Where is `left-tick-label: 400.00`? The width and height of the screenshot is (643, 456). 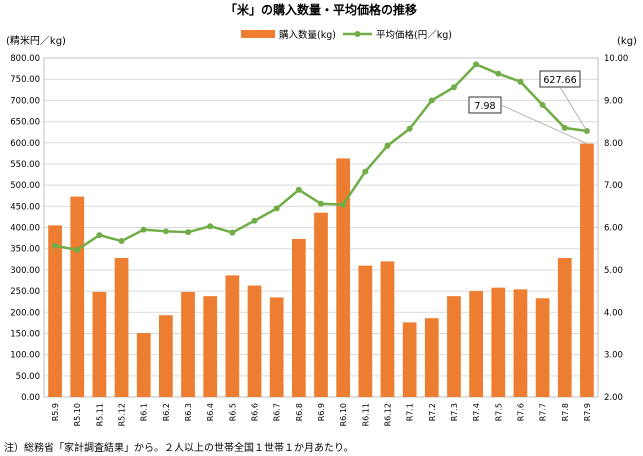 left-tick-label: 400.00 is located at coordinates (25, 229).